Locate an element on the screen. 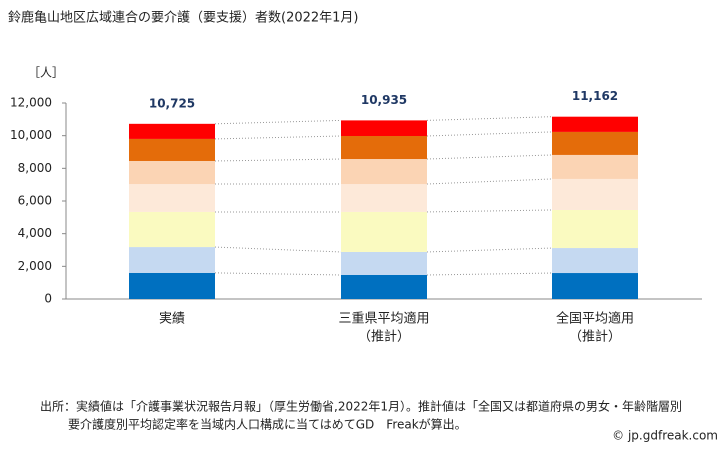  y-tick-label: 8,000 is located at coordinates (35, 168).